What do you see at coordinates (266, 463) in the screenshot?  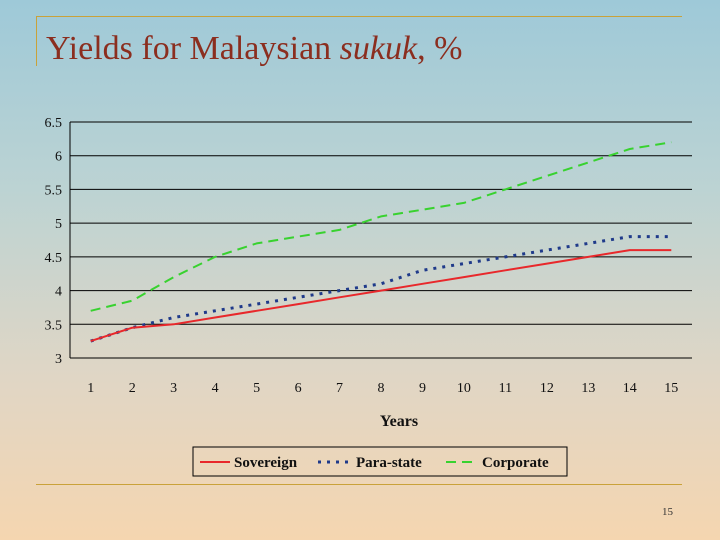 I see `legend-label-sovereign: Sovereign` at bounding box center [266, 463].